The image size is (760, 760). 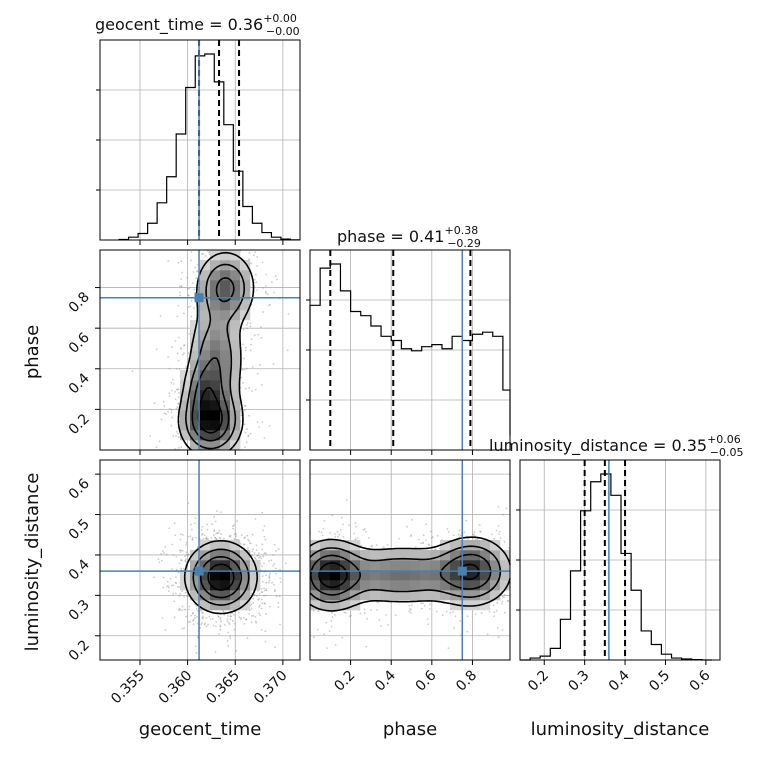 What do you see at coordinates (79, 569) in the screenshot?
I see `ytick-label-luminosity-distance-2: 0.4` at bounding box center [79, 569].